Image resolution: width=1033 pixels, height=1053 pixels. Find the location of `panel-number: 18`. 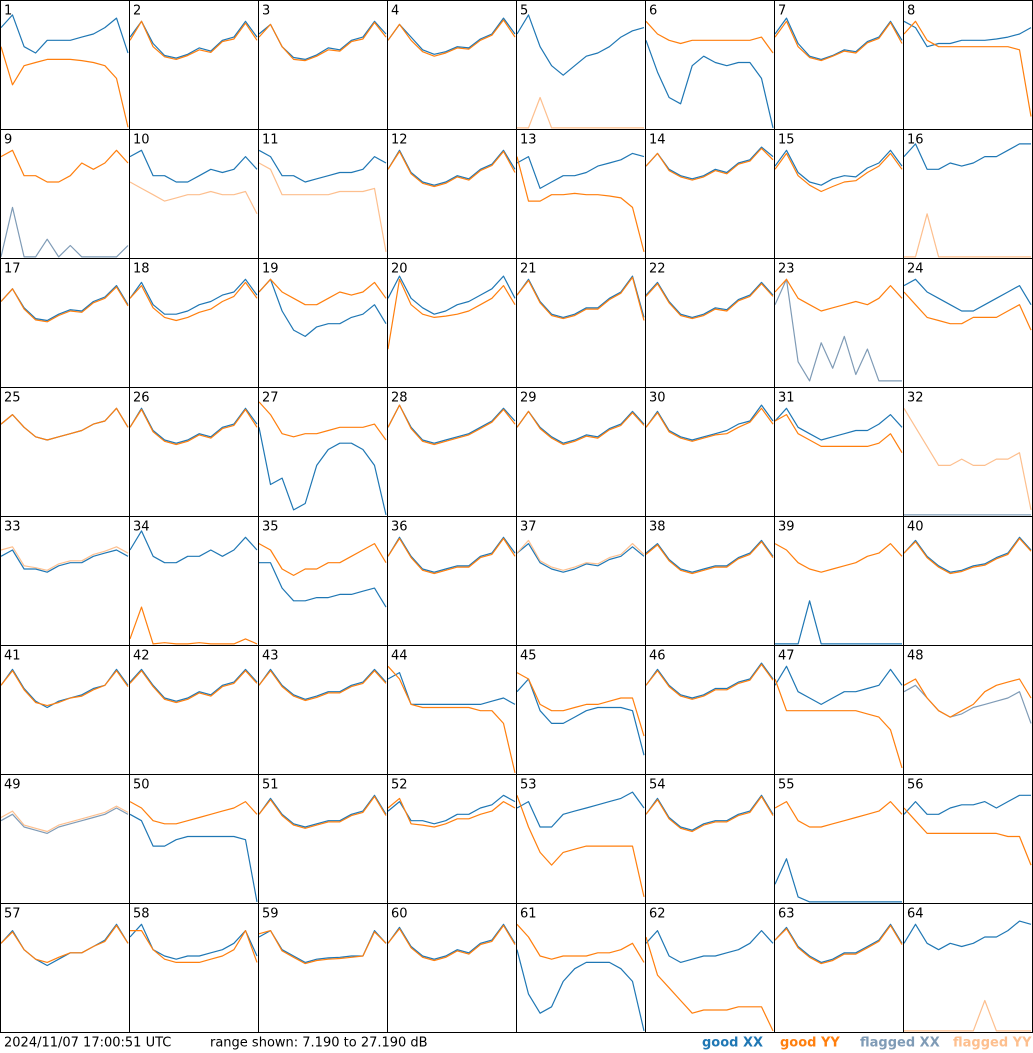

panel-number: 18 is located at coordinates (141, 269).